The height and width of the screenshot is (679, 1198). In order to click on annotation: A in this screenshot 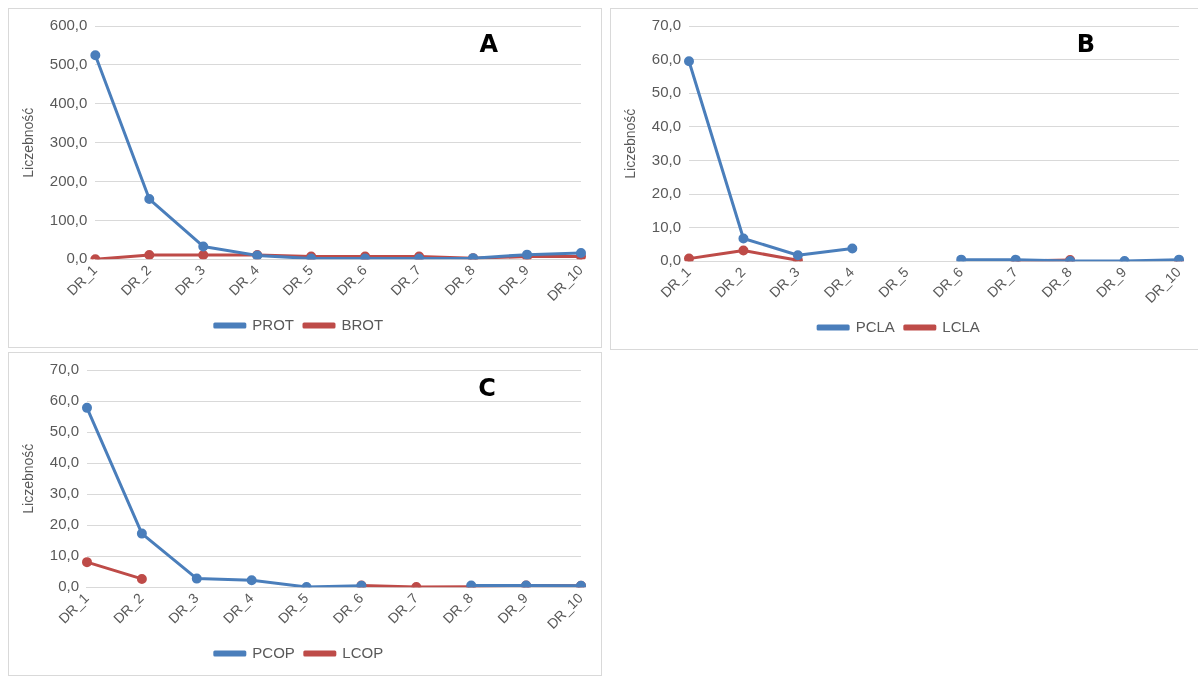, I will do `click(489, 44)`.